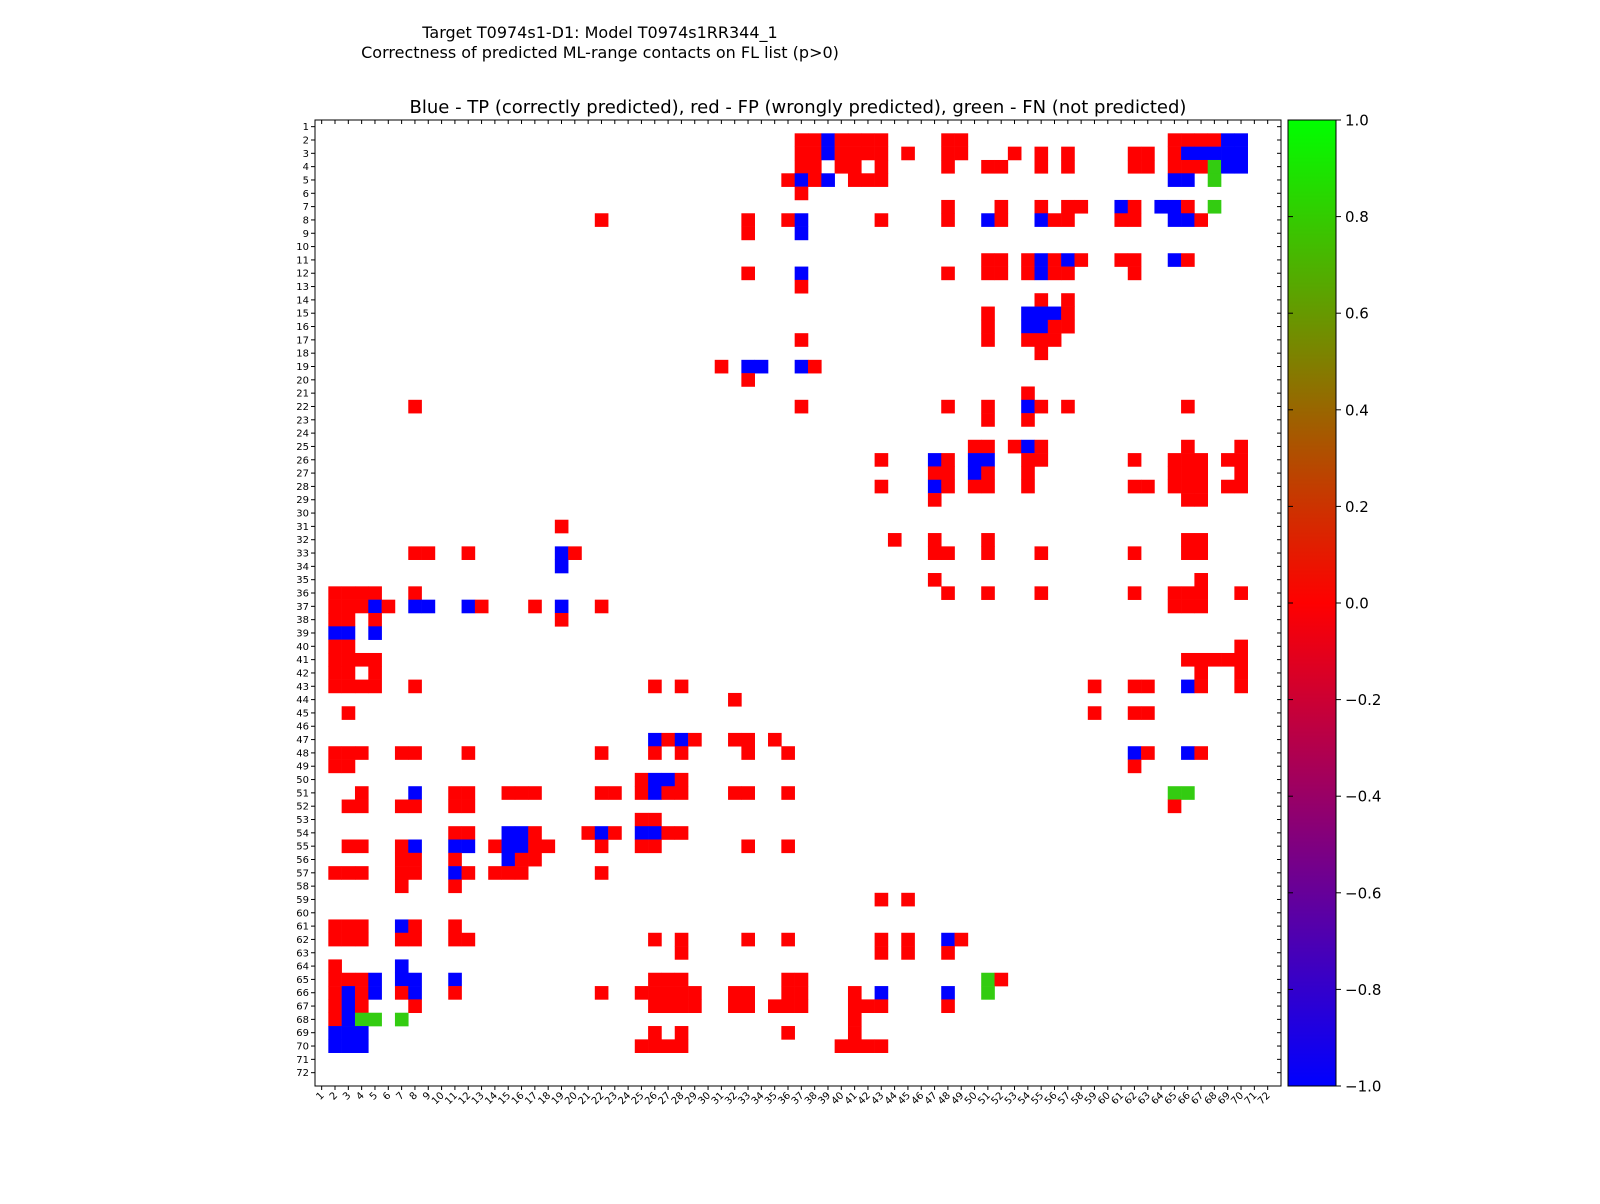 The image size is (1600, 1204). Describe the element at coordinates (306, 220) in the screenshot. I see `y-tick-label: 8` at that location.